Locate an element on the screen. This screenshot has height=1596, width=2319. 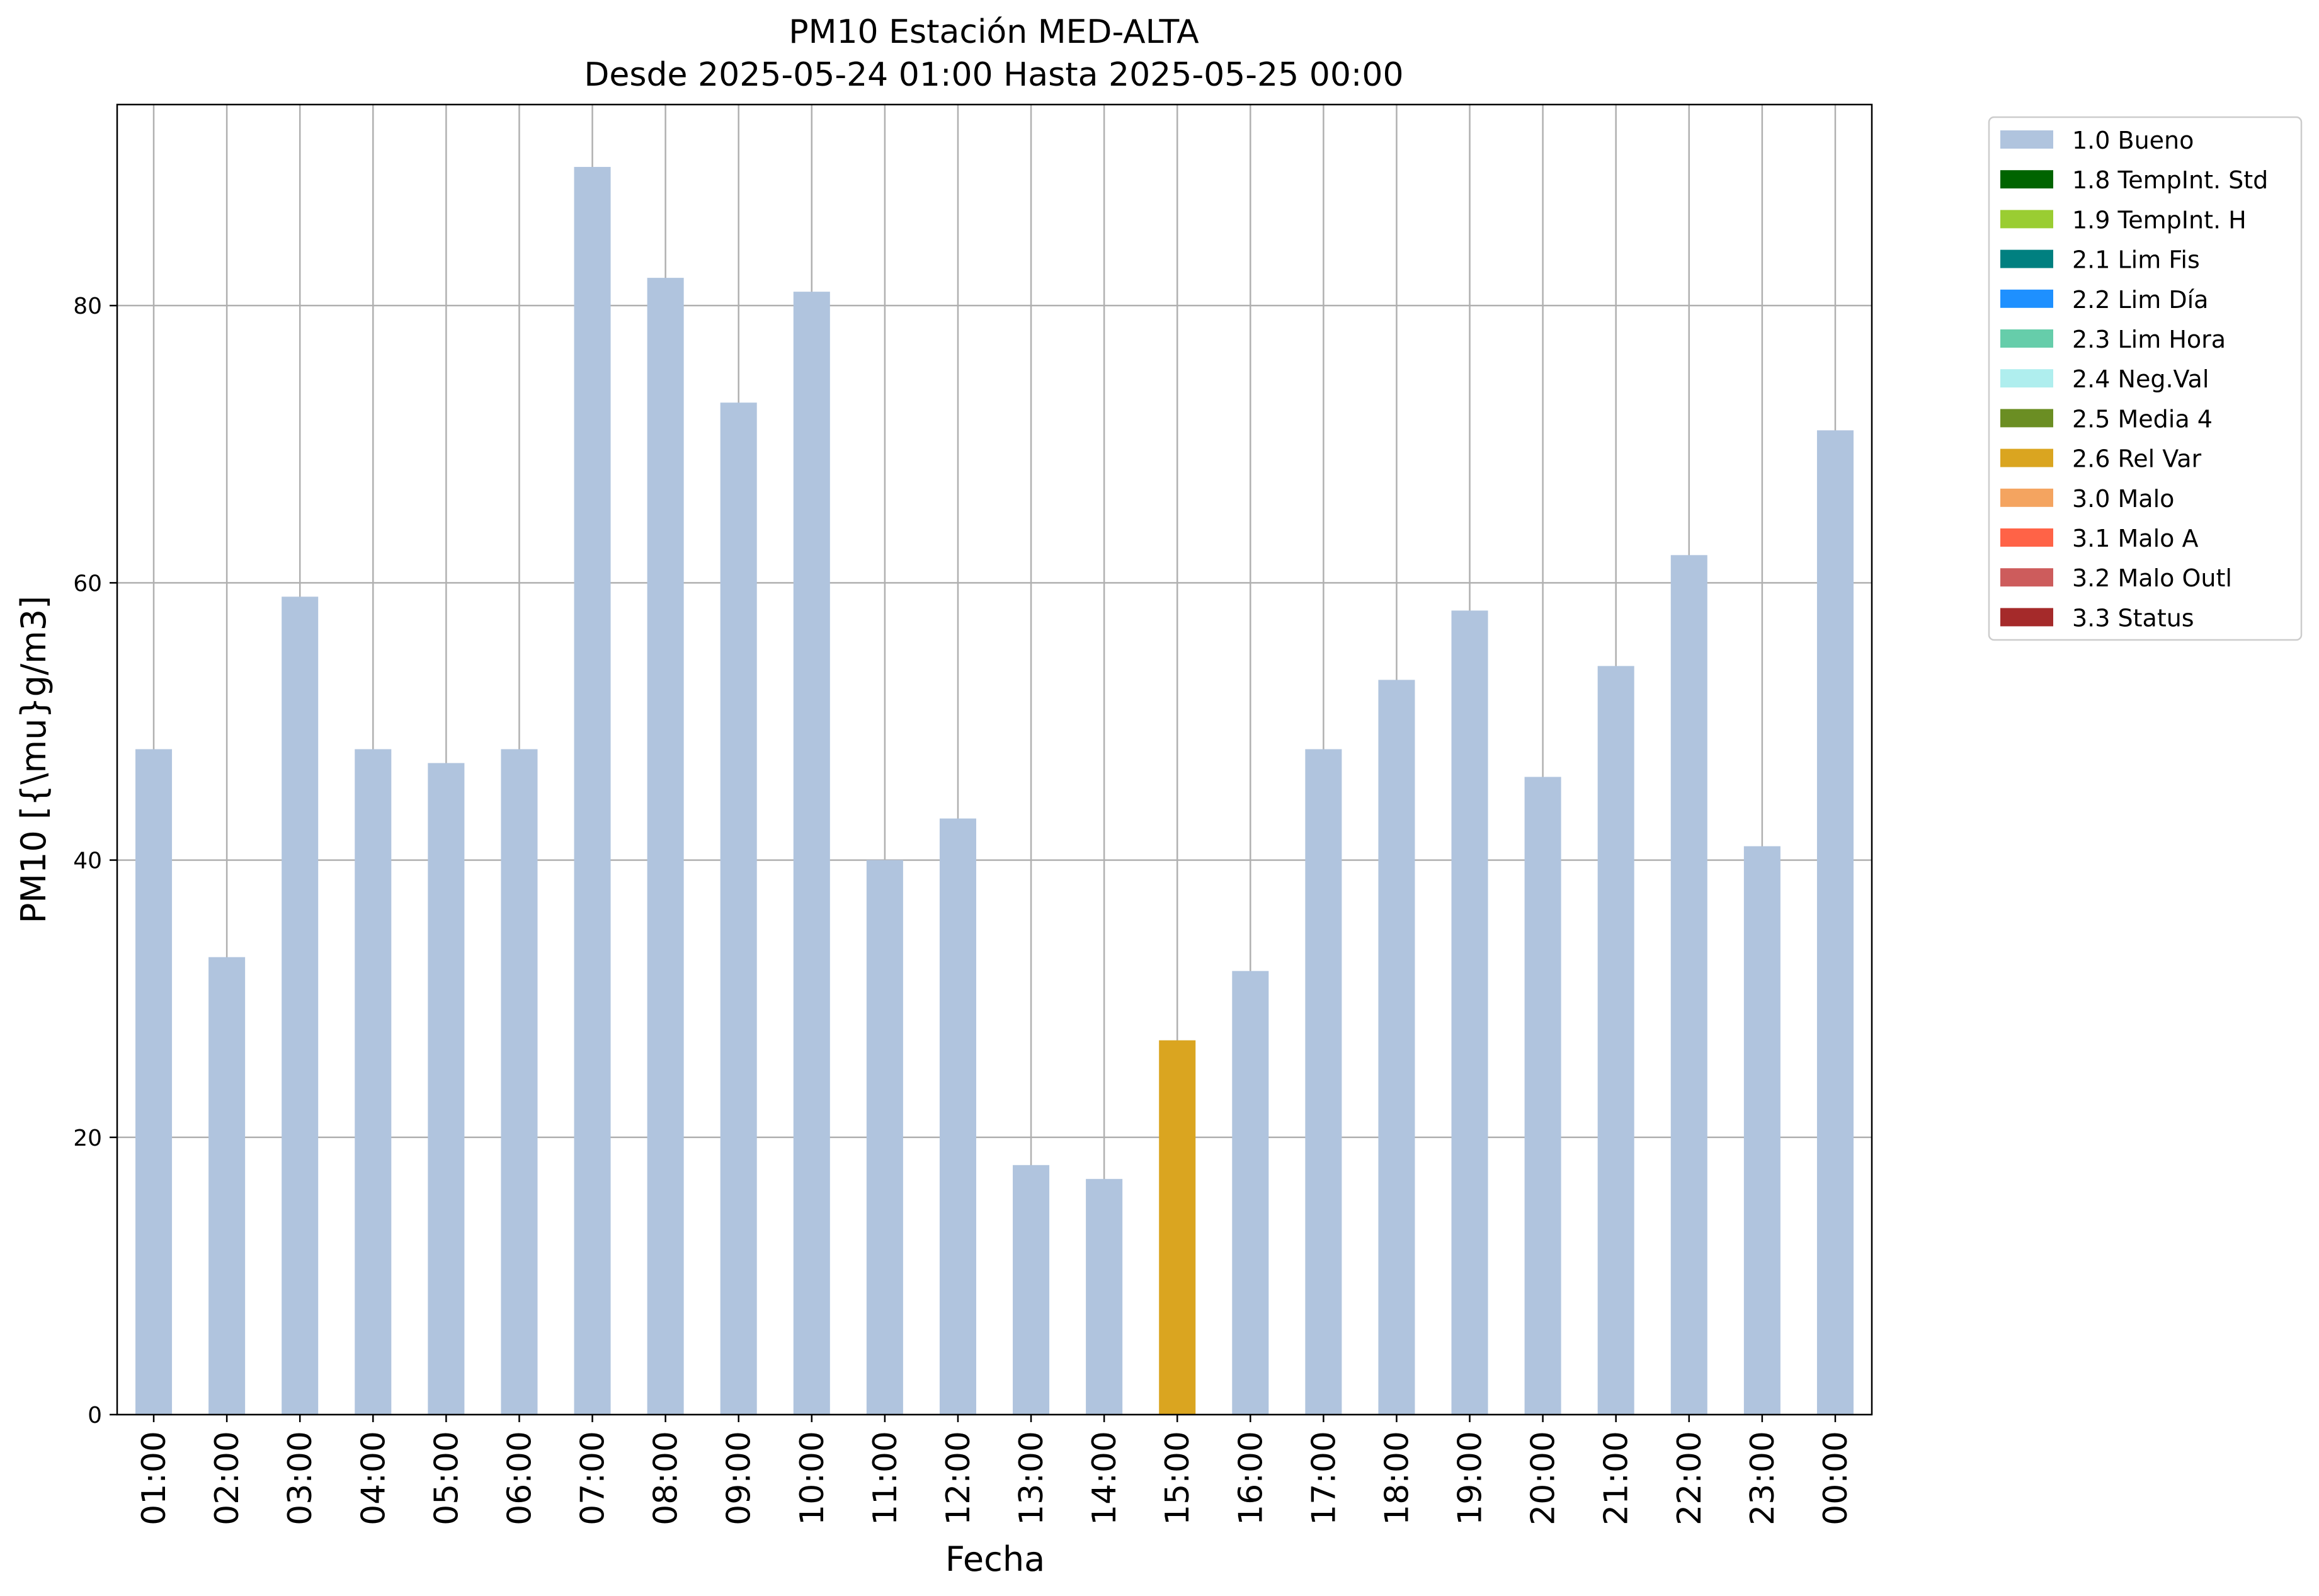
legend-label: 1.0 Bueno is located at coordinates (2133, 140).